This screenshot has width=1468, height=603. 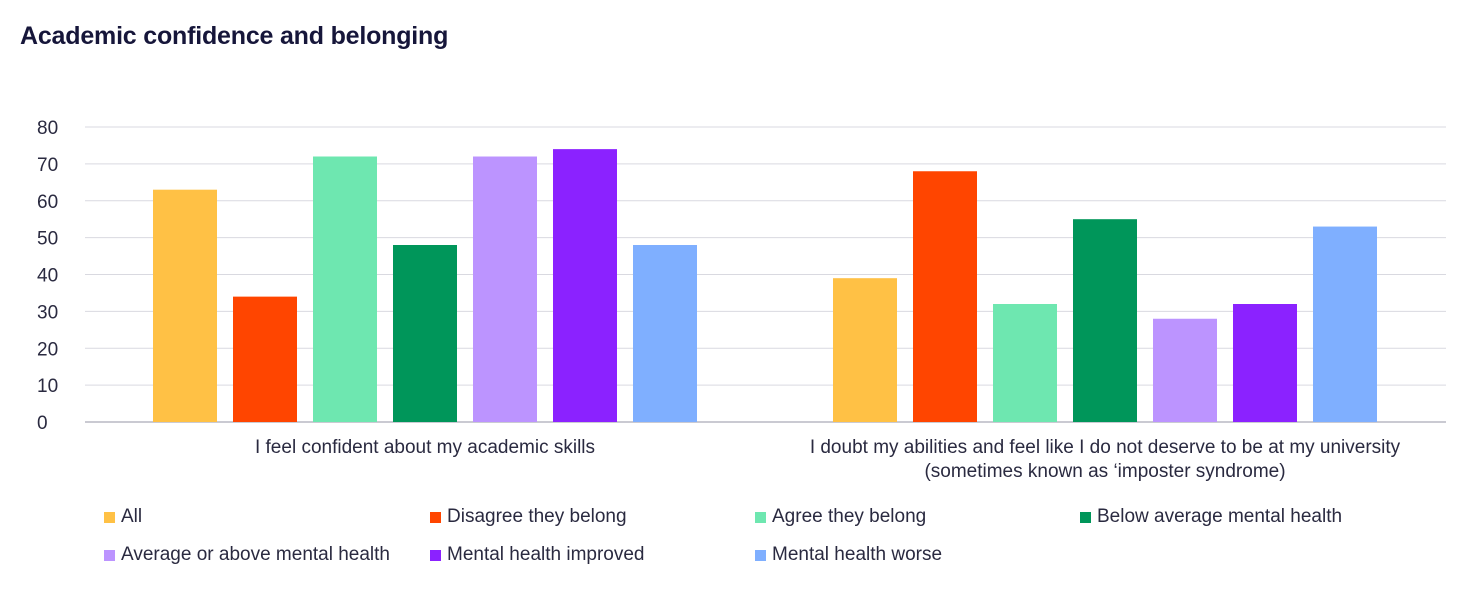 What do you see at coordinates (234, 36) in the screenshot?
I see `chart-title: Academic confidence and belonging` at bounding box center [234, 36].